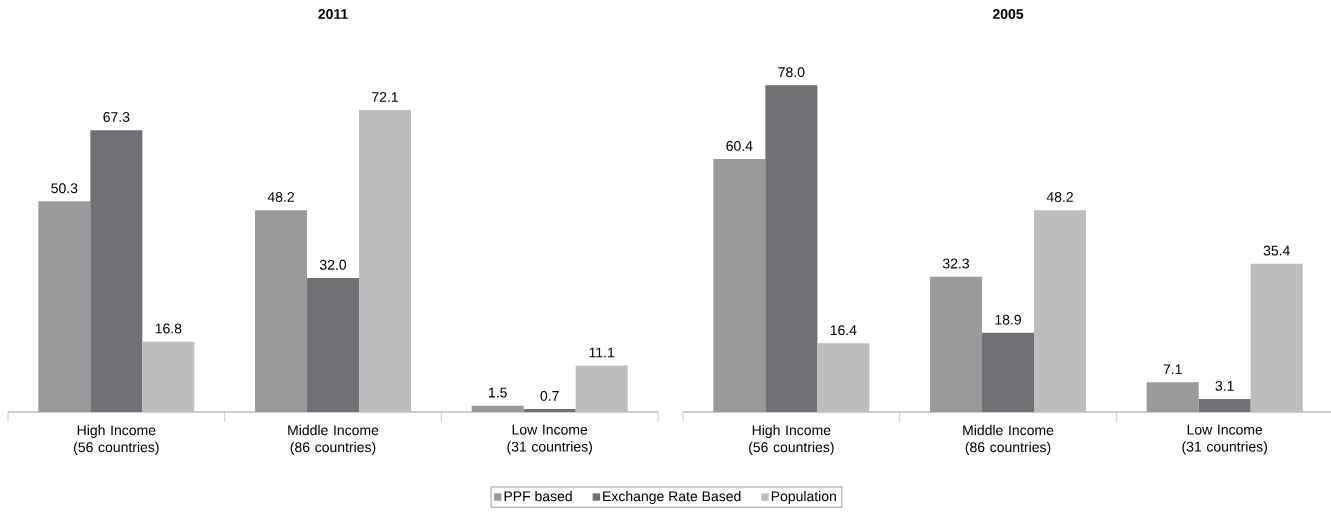 Image resolution: width=1331 pixels, height=526 pixels. I want to click on data-label: 1.5, so click(498, 392).